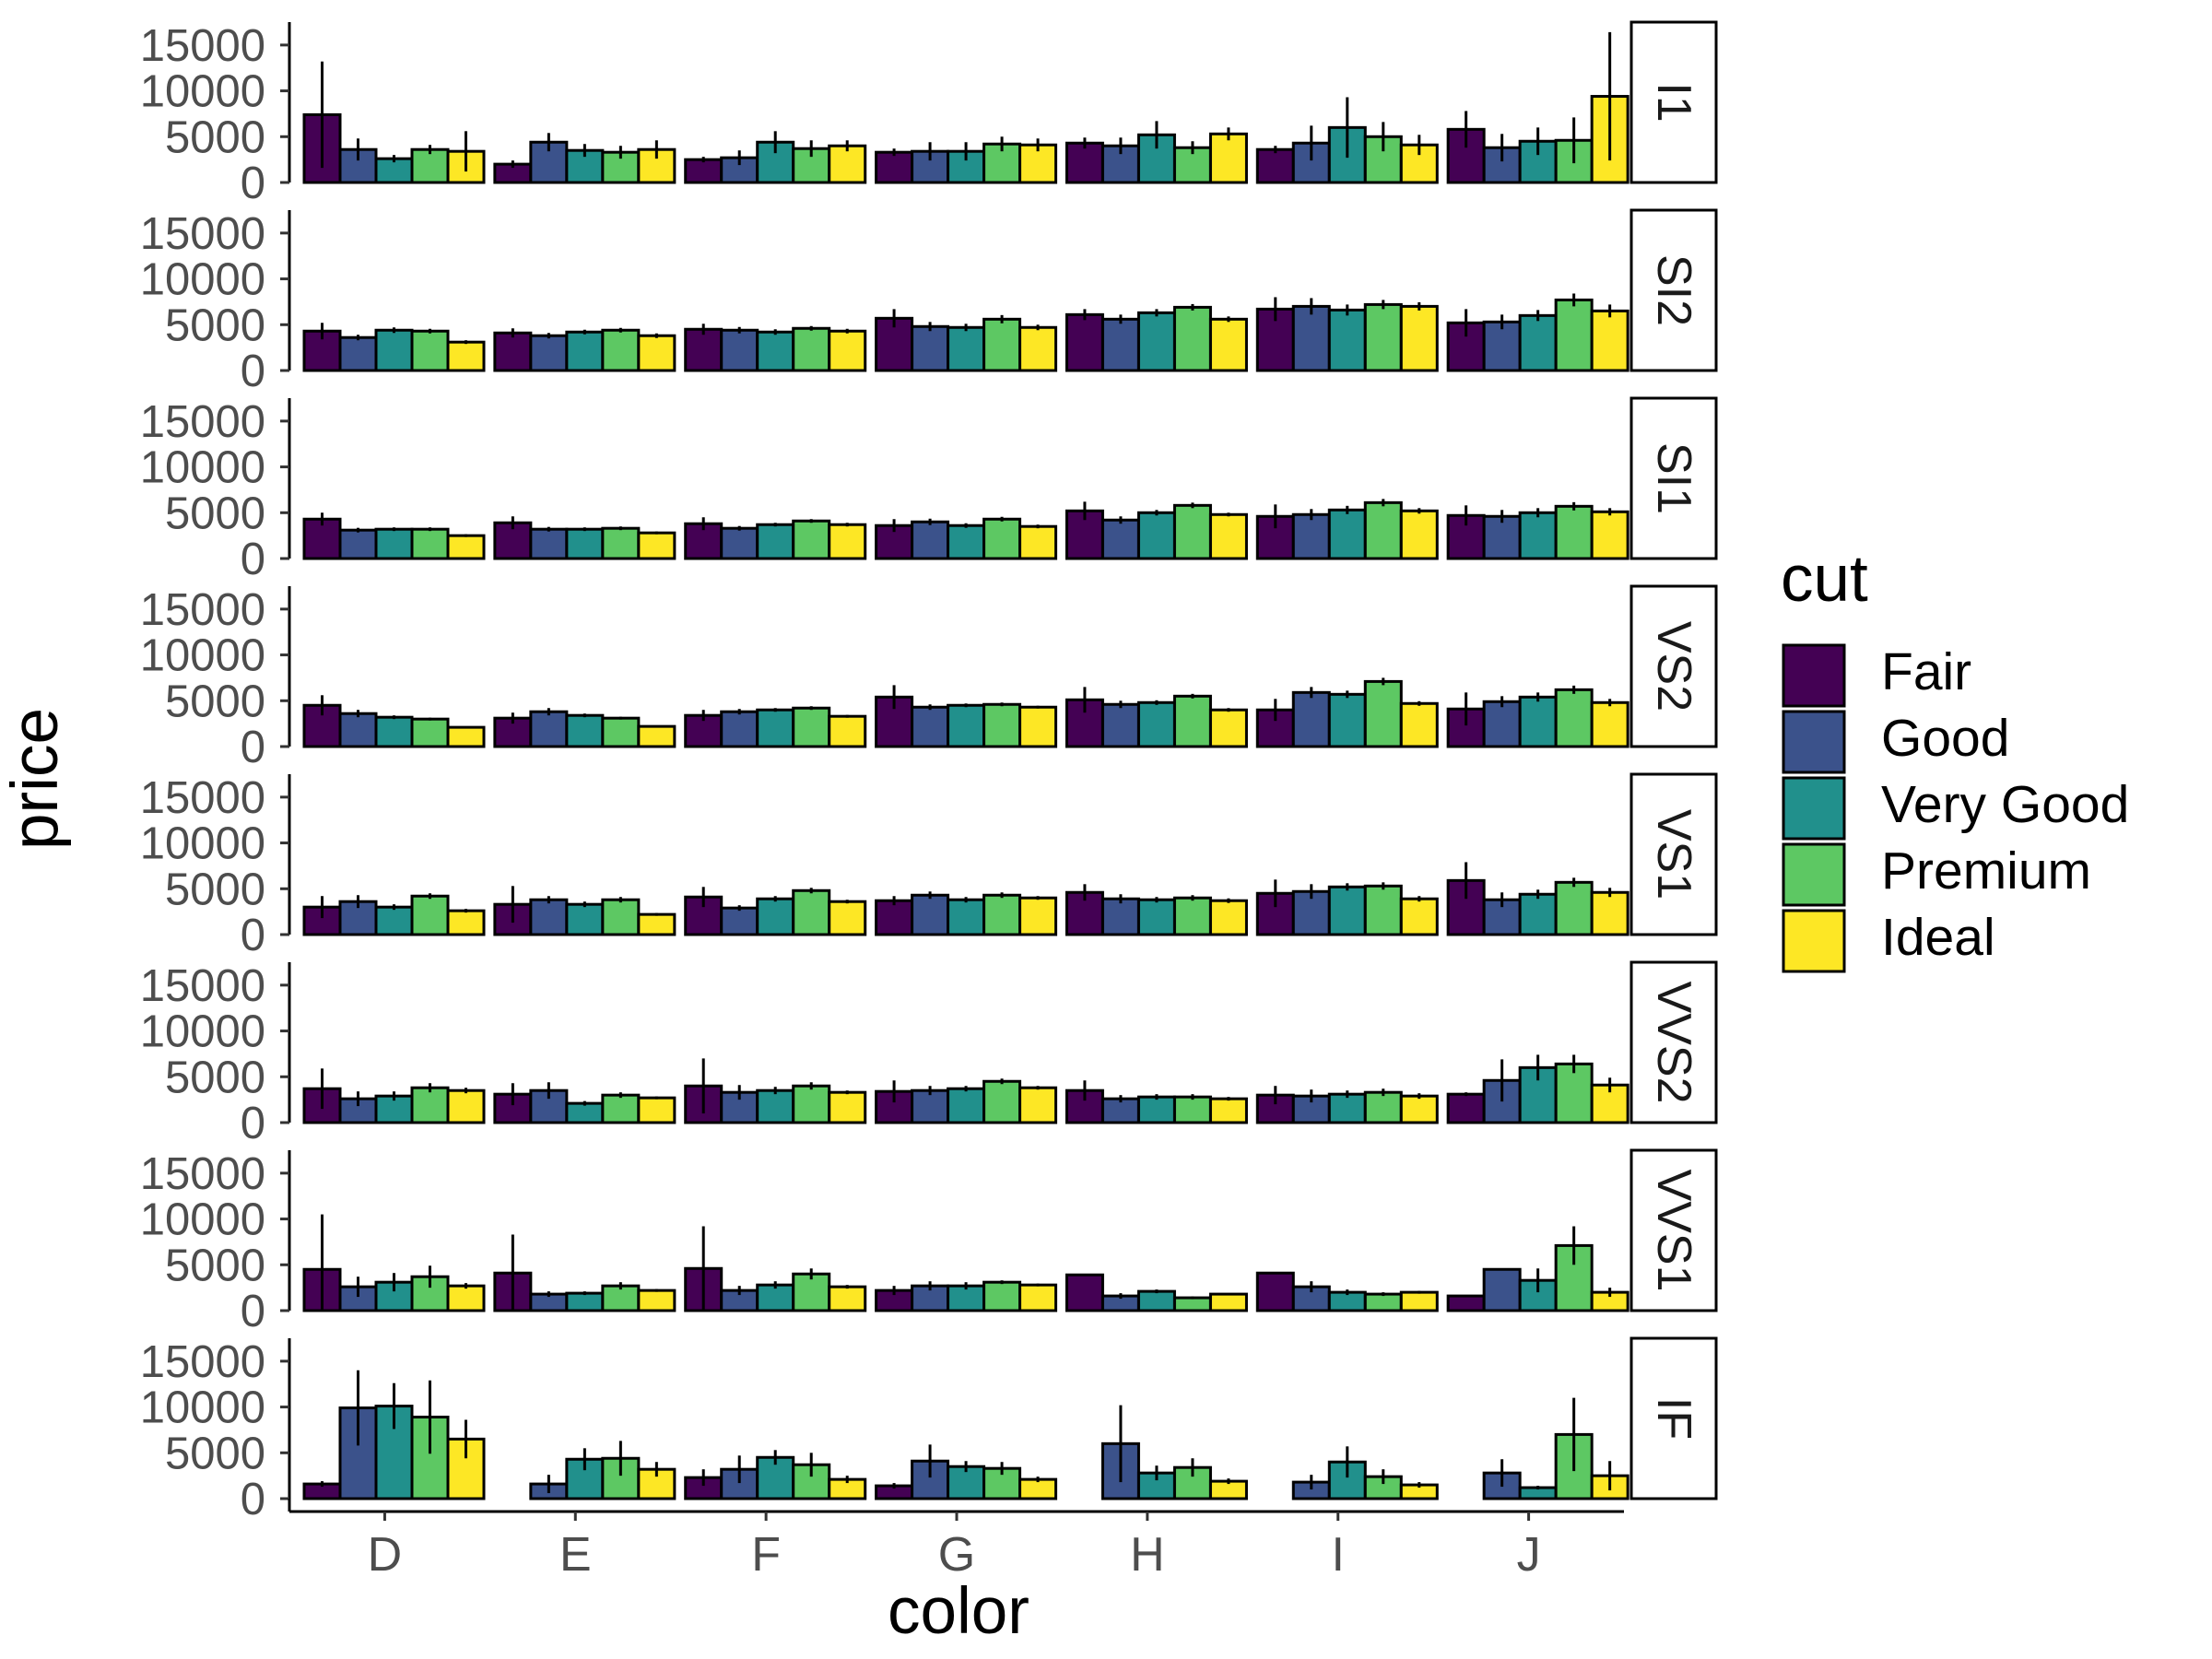 The width and height of the screenshot is (2212, 1659). I want to click on bar-vs1-f-premium, so click(811, 912).